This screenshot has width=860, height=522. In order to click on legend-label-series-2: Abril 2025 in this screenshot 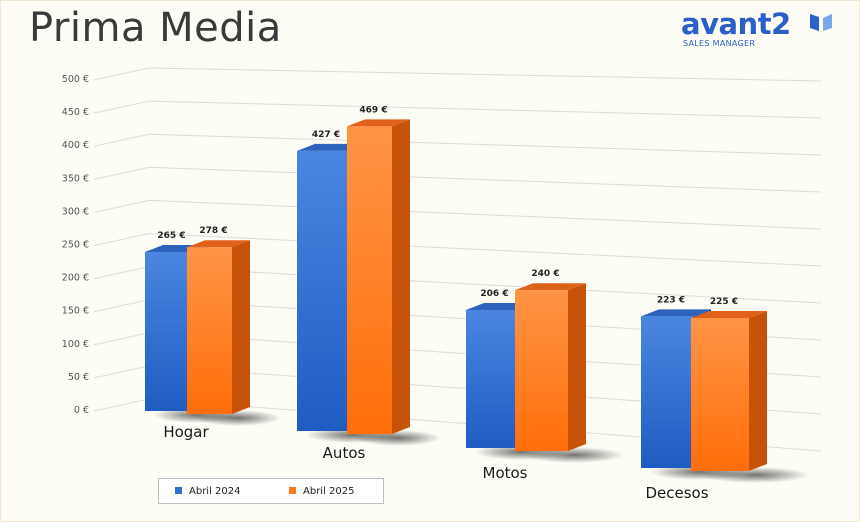, I will do `click(329, 491)`.